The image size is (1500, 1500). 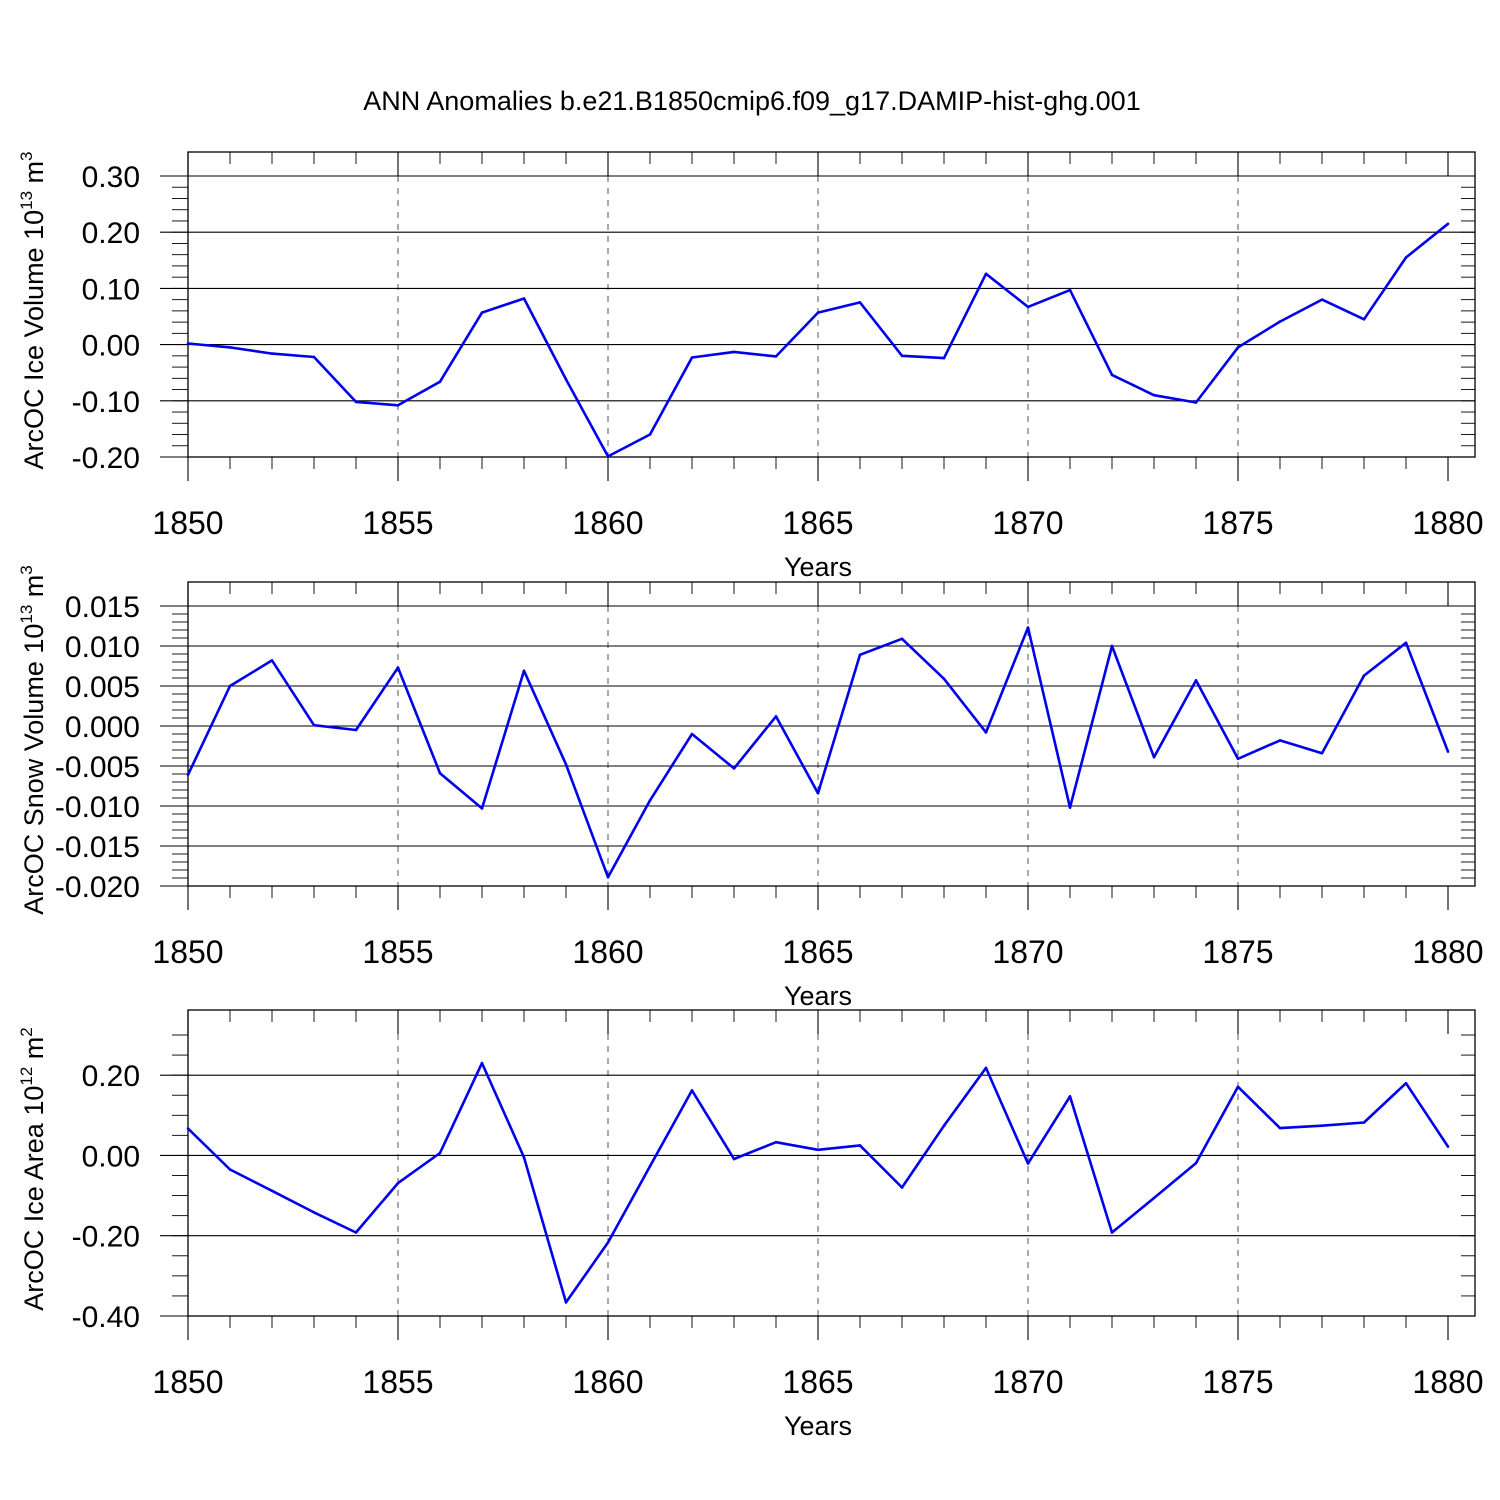 I want to click on y-axis-title: ArcOC Ice Area 1012 m2, so click(x=33, y=1169).